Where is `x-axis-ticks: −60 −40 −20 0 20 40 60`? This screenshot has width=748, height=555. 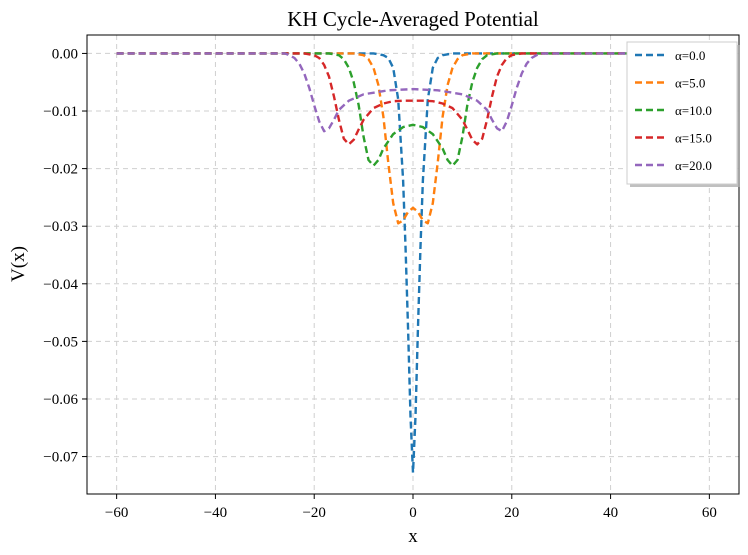 x-axis-ticks: −60 −40 −20 0 20 40 60 is located at coordinates (411, 507).